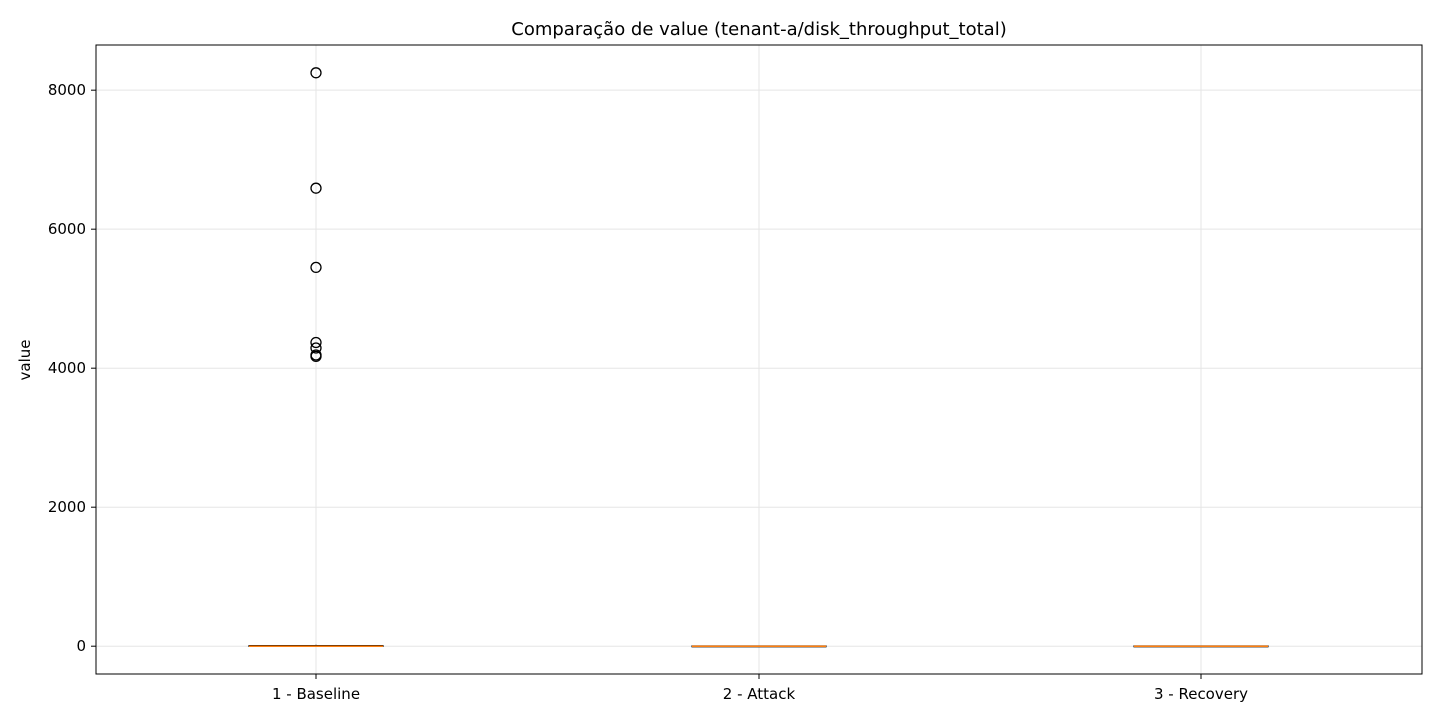 The height and width of the screenshot is (724, 1440). I want to click on y-tick-label: 6000, so click(67, 229).